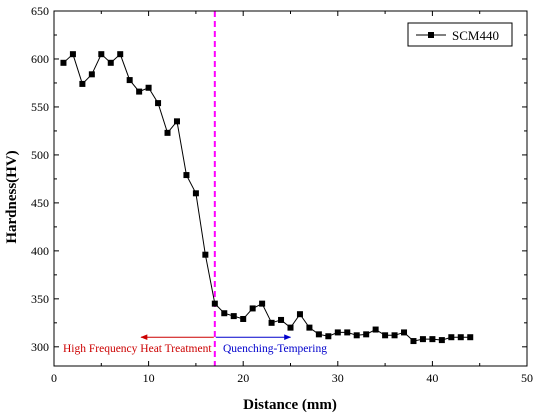 The image size is (538, 414). I want to click on right-region-label: Quenching-Tempering, so click(275, 349).